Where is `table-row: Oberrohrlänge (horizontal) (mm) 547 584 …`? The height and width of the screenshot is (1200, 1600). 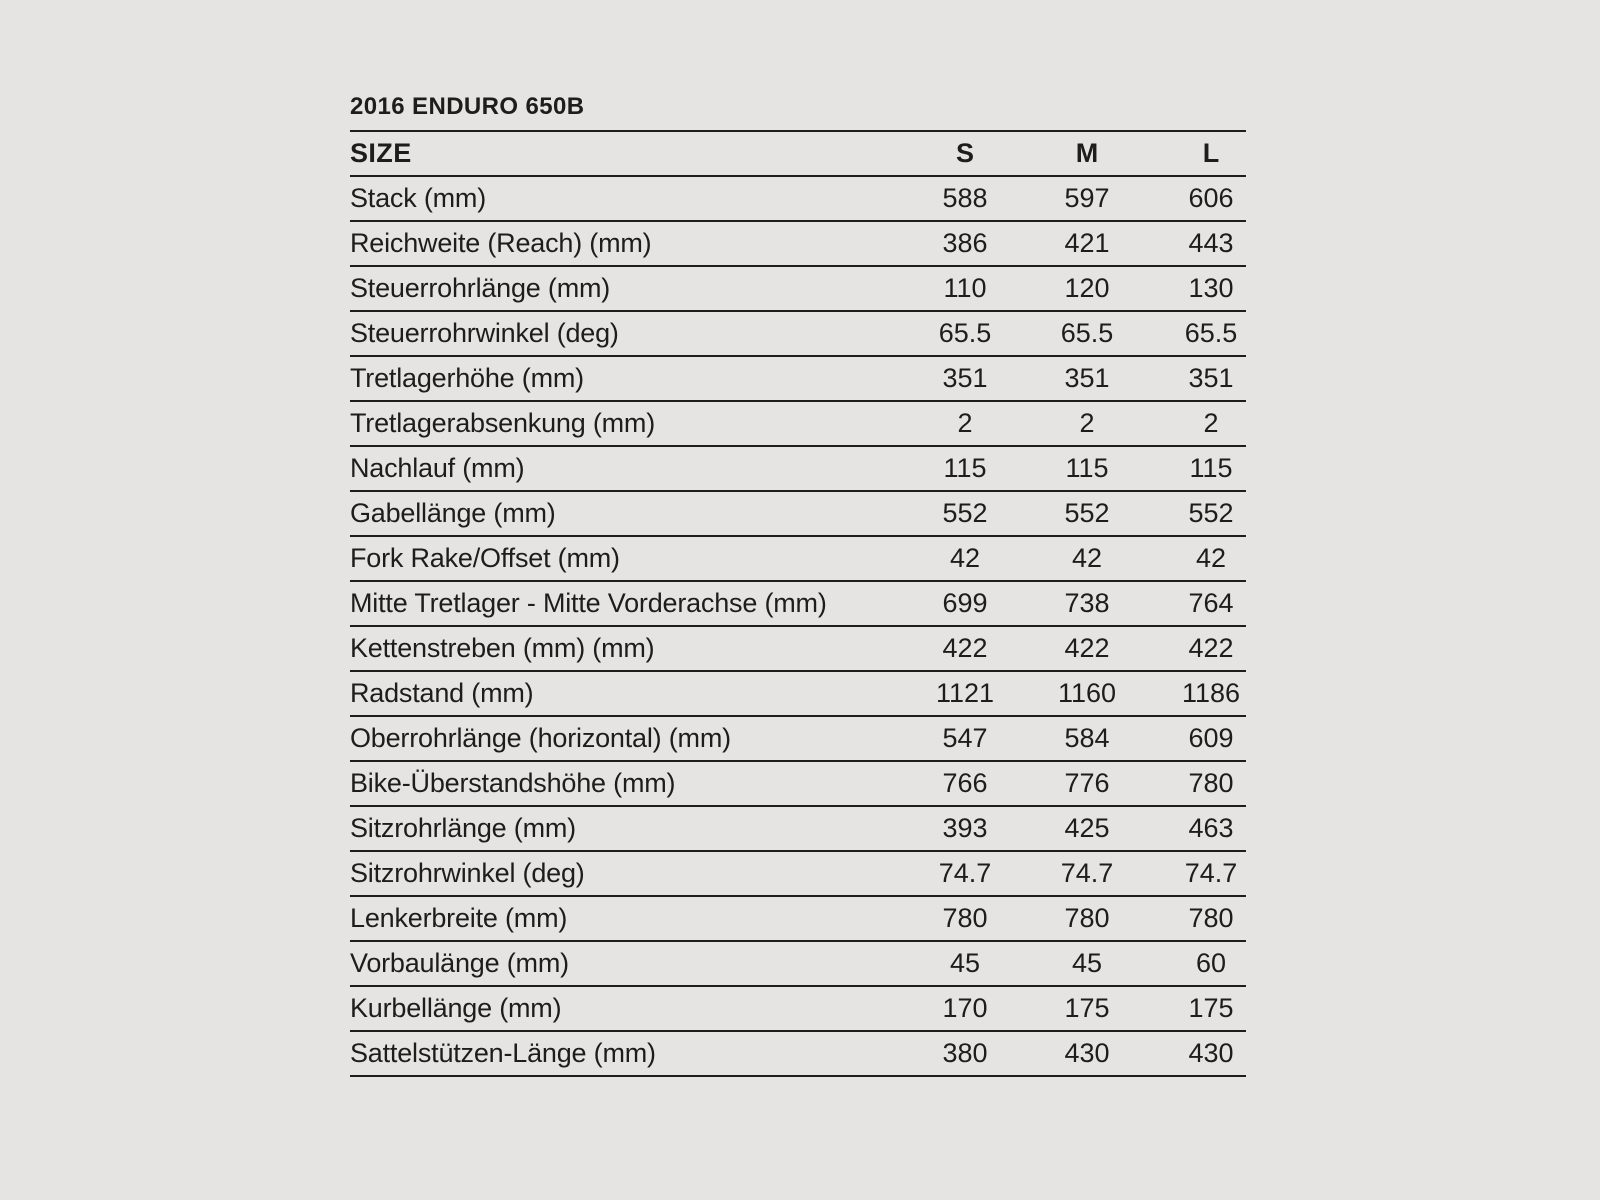
table-row: Oberrohrlänge (horizontal) (mm) 547 584 … is located at coordinates (798, 739).